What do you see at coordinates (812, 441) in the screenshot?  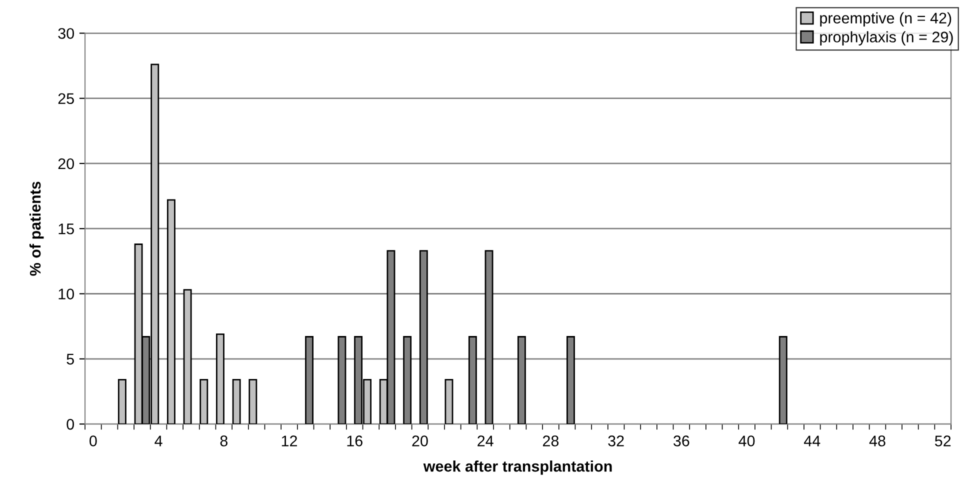 I see `x-tick-label: 44` at bounding box center [812, 441].